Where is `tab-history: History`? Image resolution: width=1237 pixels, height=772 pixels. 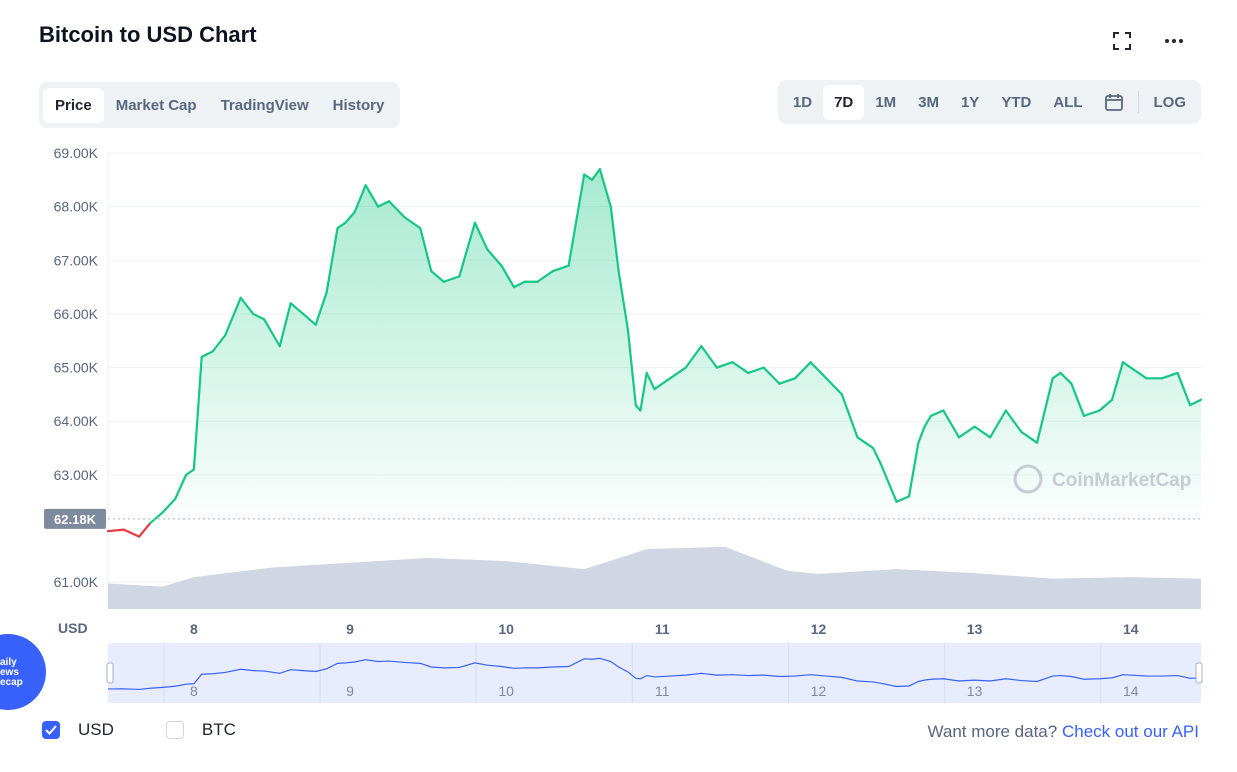 tab-history: History is located at coordinates (358, 105).